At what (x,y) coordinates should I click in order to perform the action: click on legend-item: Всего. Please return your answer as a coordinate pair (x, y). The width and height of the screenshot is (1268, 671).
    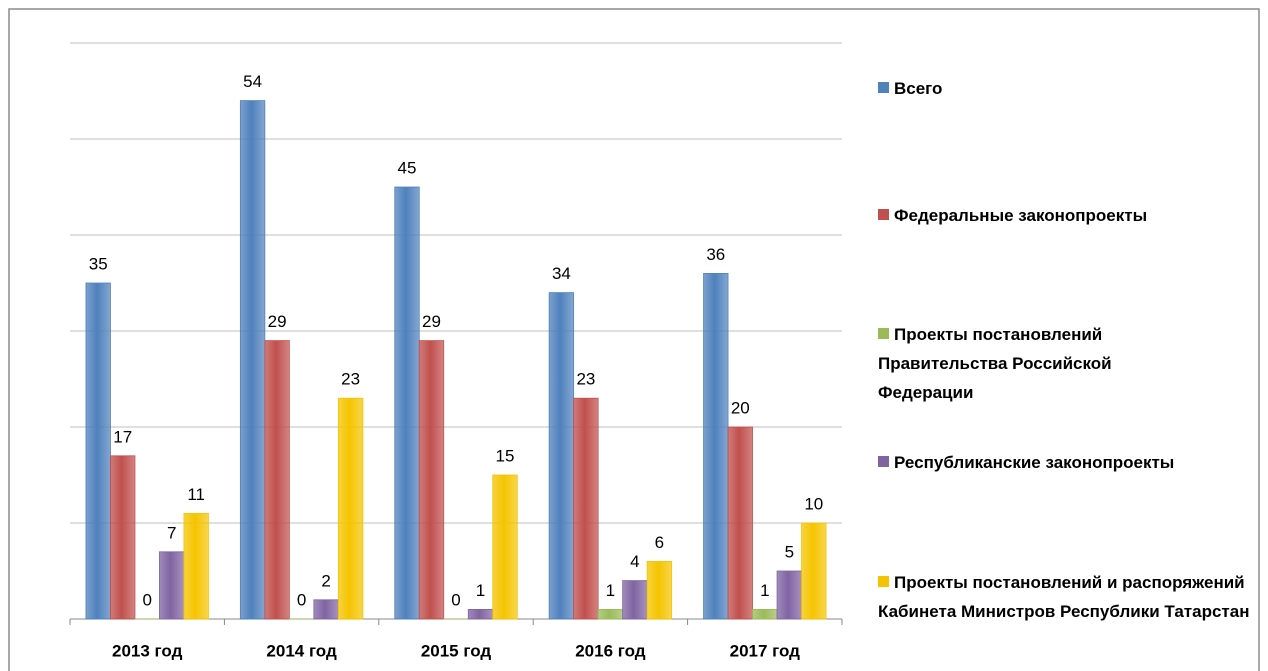
    Looking at the image, I should click on (1070, 88).